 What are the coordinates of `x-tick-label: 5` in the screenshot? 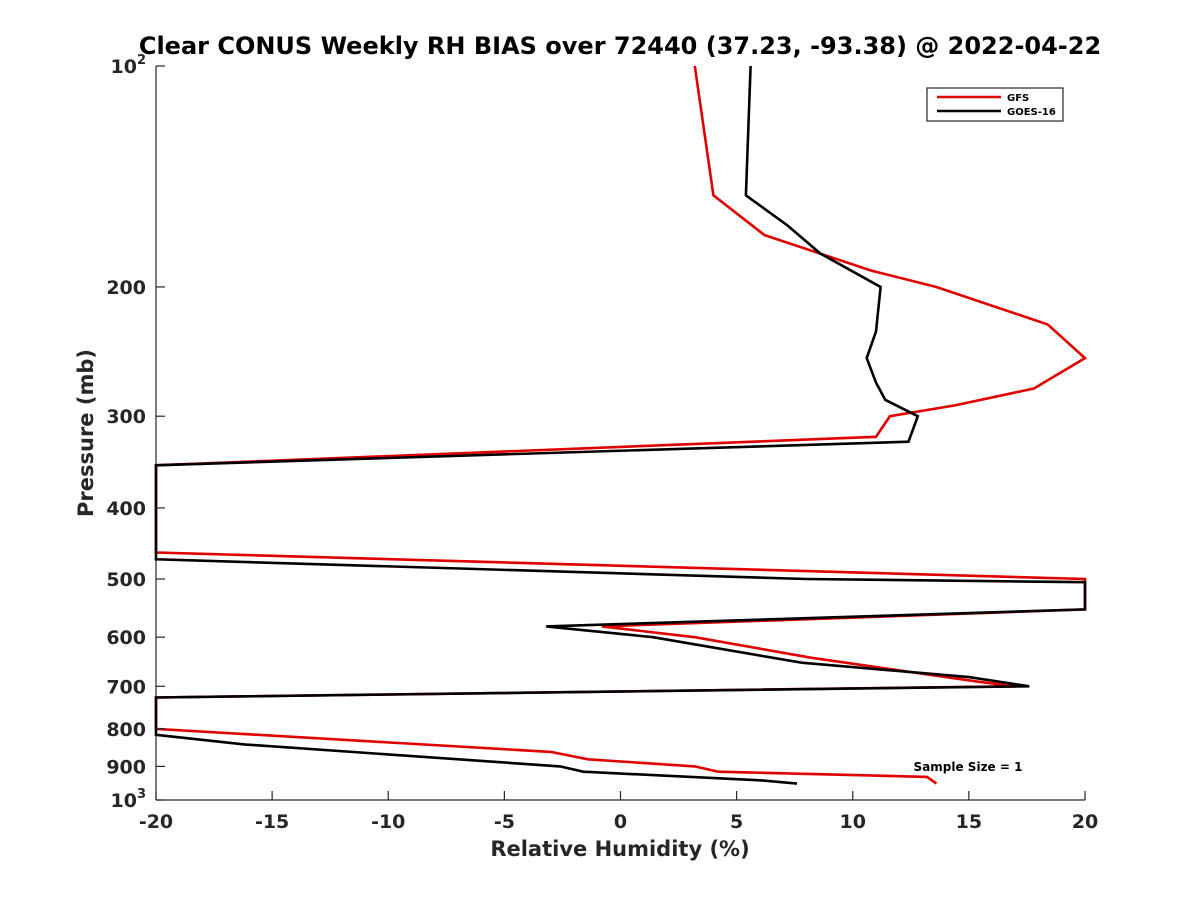 It's located at (736, 822).